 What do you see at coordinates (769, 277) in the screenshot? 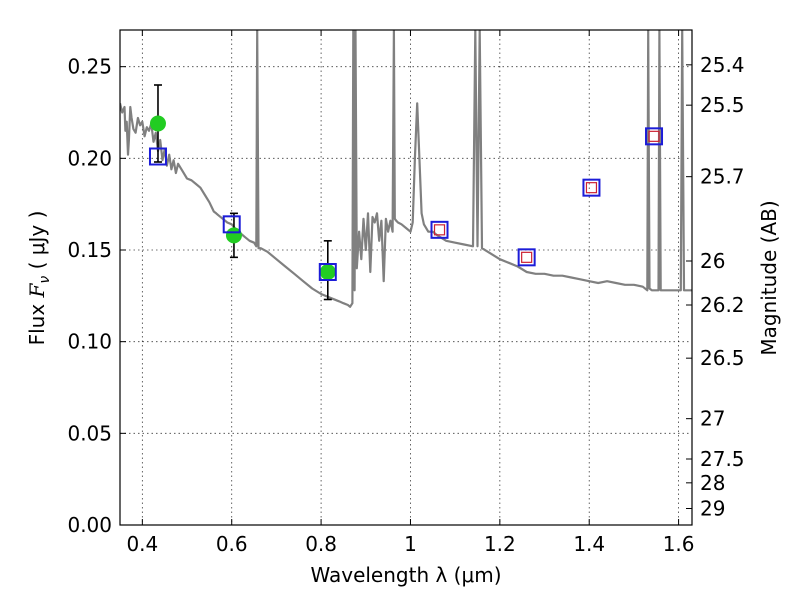
I see `y-axis-right-title: Magnitude (AB)` at bounding box center [769, 277].